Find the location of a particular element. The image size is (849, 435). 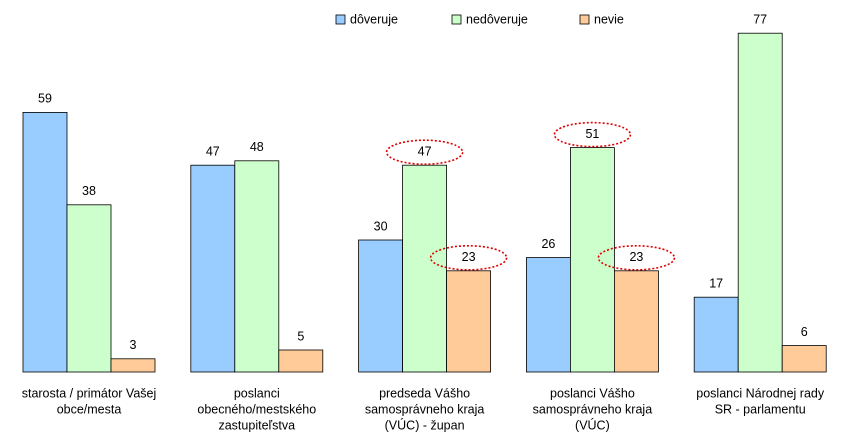

x-tick-label: predseda Vášho is located at coordinates (424, 393).